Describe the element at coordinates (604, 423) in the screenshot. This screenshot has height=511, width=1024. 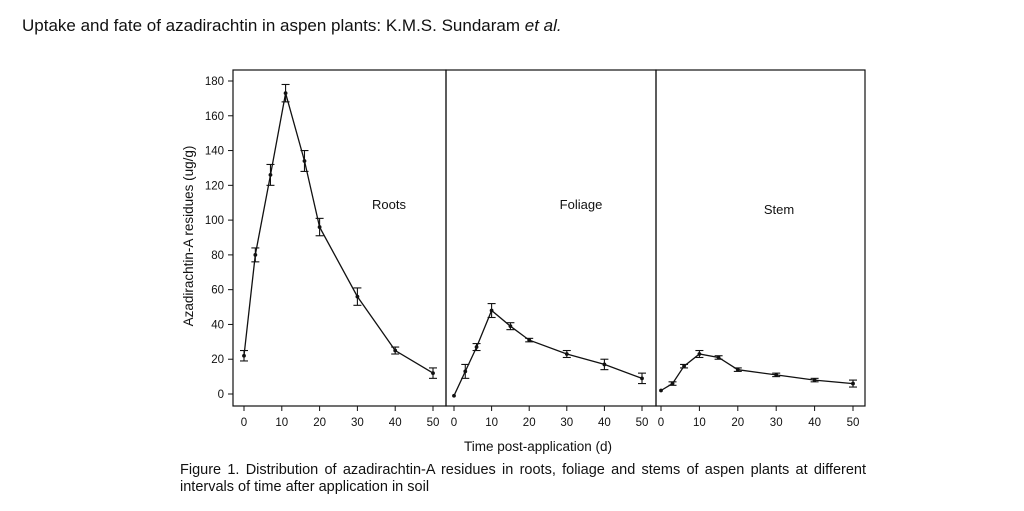
I see `x-tick-label-1-4: 40` at that location.